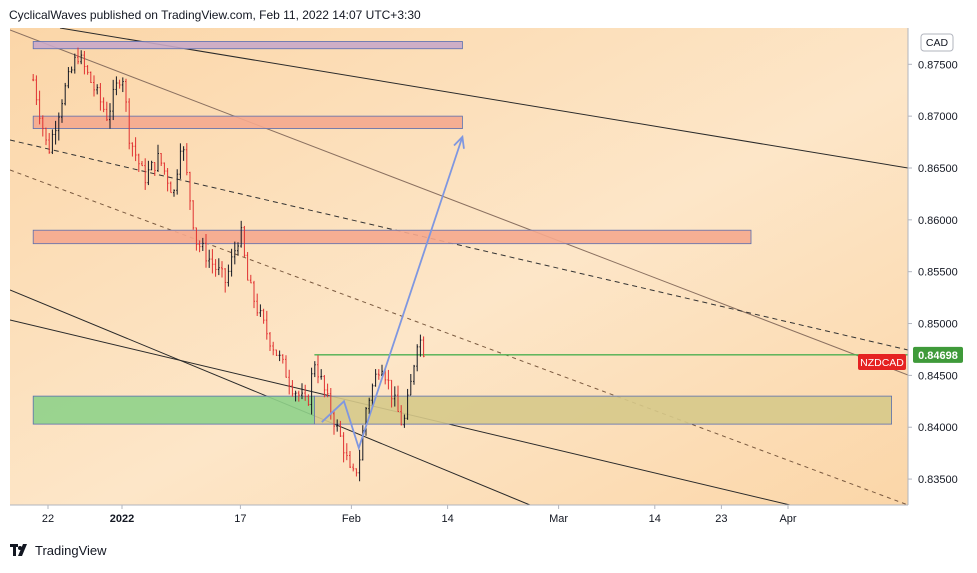  I want to click on time-axis: 22 2022 17 Feb 14 Mar 14 23 Apr, so click(419, 515).